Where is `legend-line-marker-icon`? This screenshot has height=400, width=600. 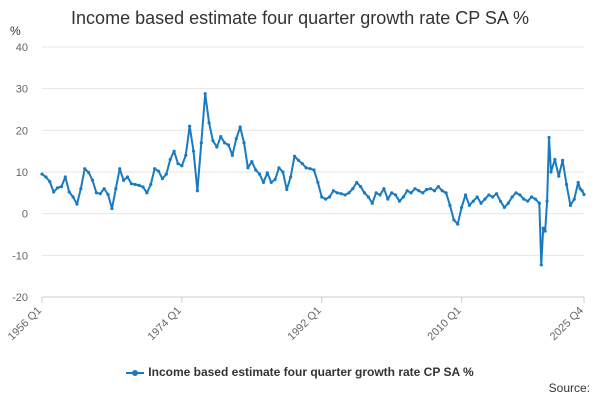
legend-line-marker-icon is located at coordinates (135, 373).